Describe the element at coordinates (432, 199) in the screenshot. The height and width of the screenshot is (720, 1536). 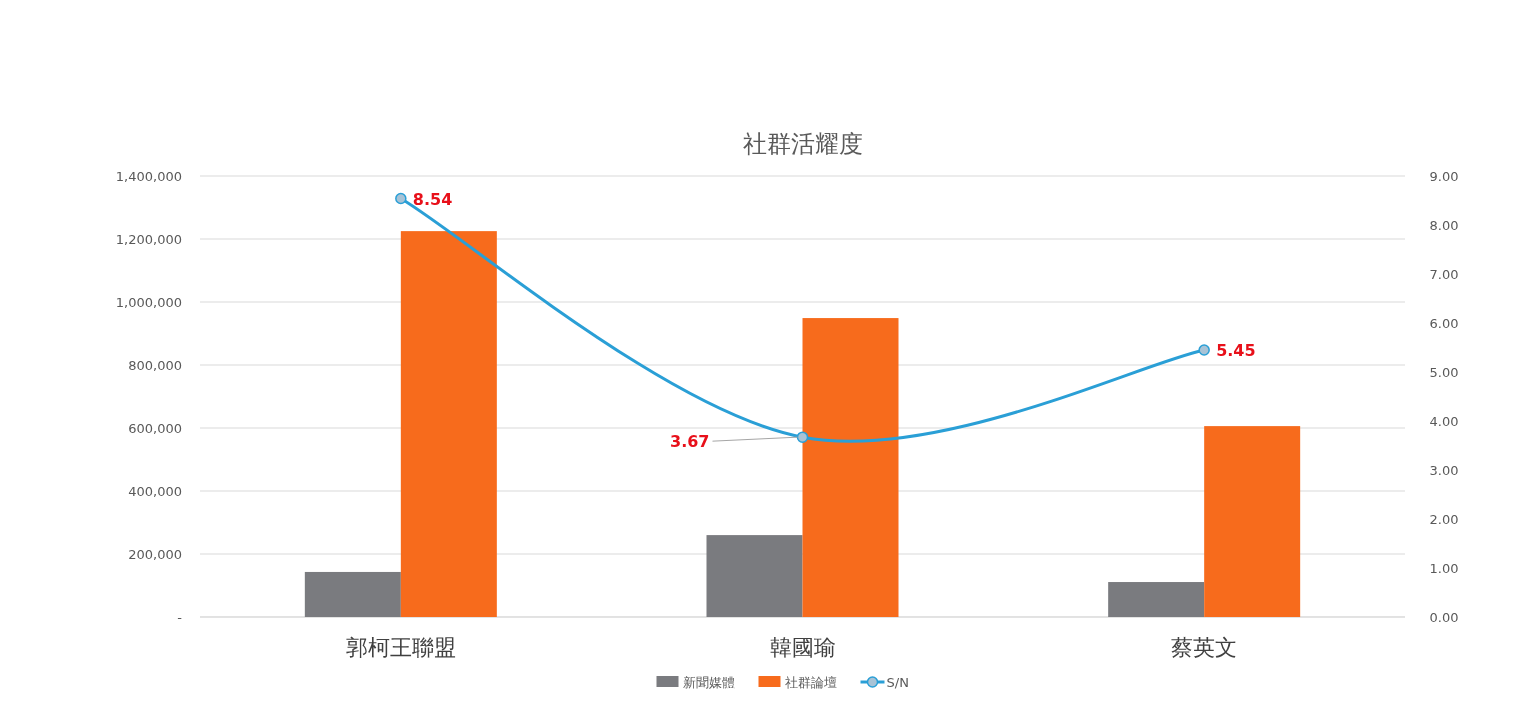
I see `data-label: 8.54` at that location.